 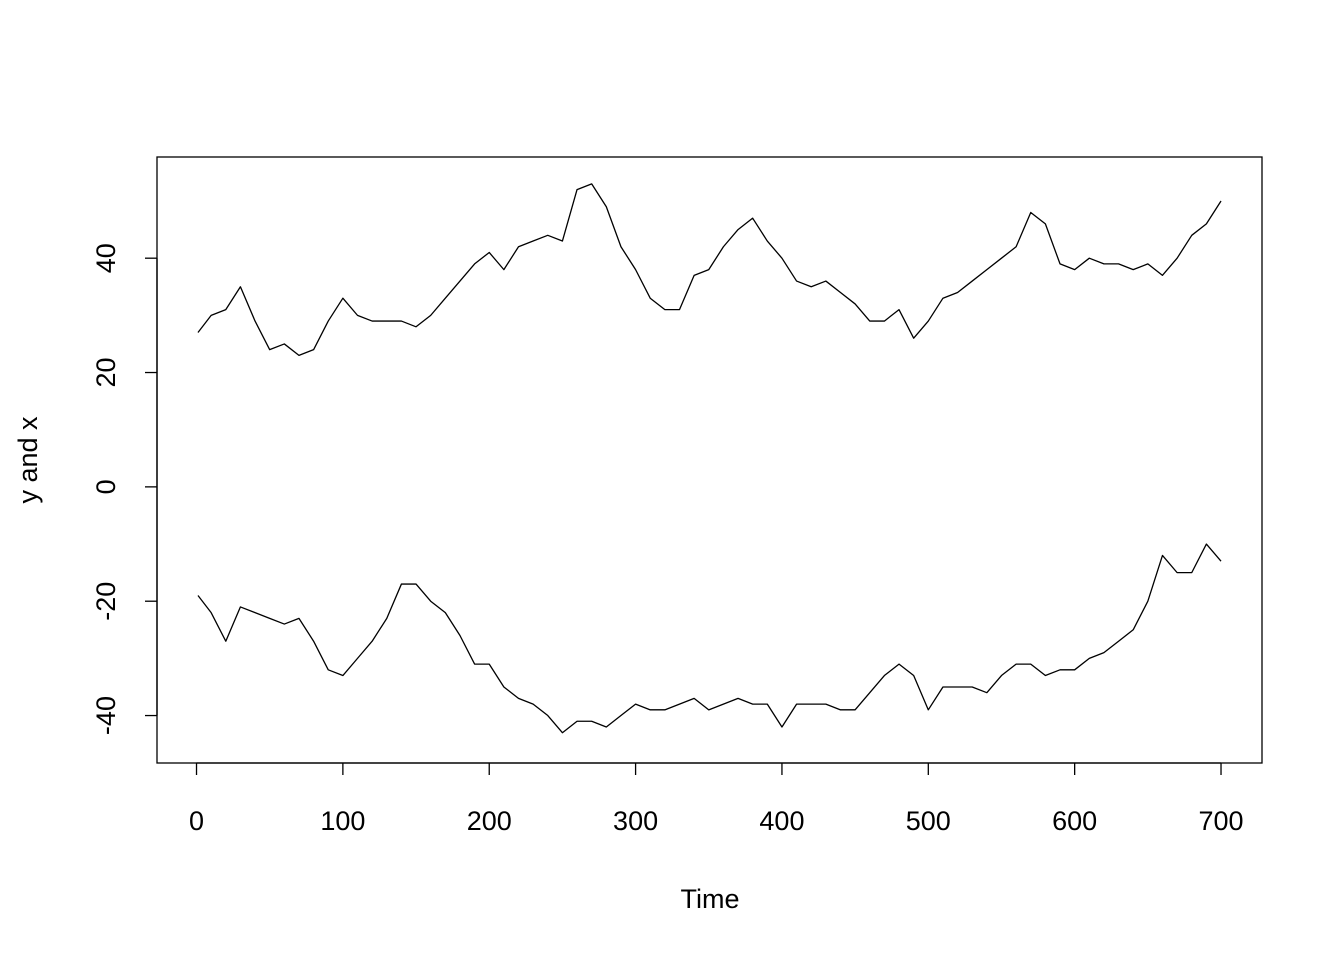 I want to click on x-tick-label: 700, so click(x=1220, y=821).